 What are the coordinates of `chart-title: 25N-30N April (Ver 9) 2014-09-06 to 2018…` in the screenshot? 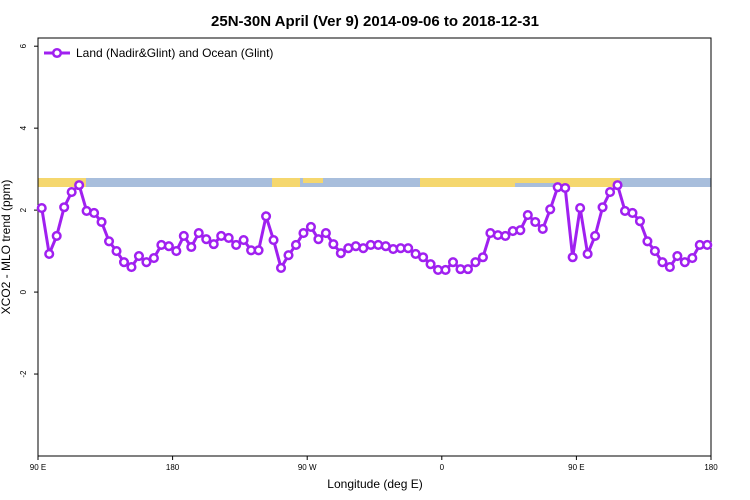 It's located at (375, 21).